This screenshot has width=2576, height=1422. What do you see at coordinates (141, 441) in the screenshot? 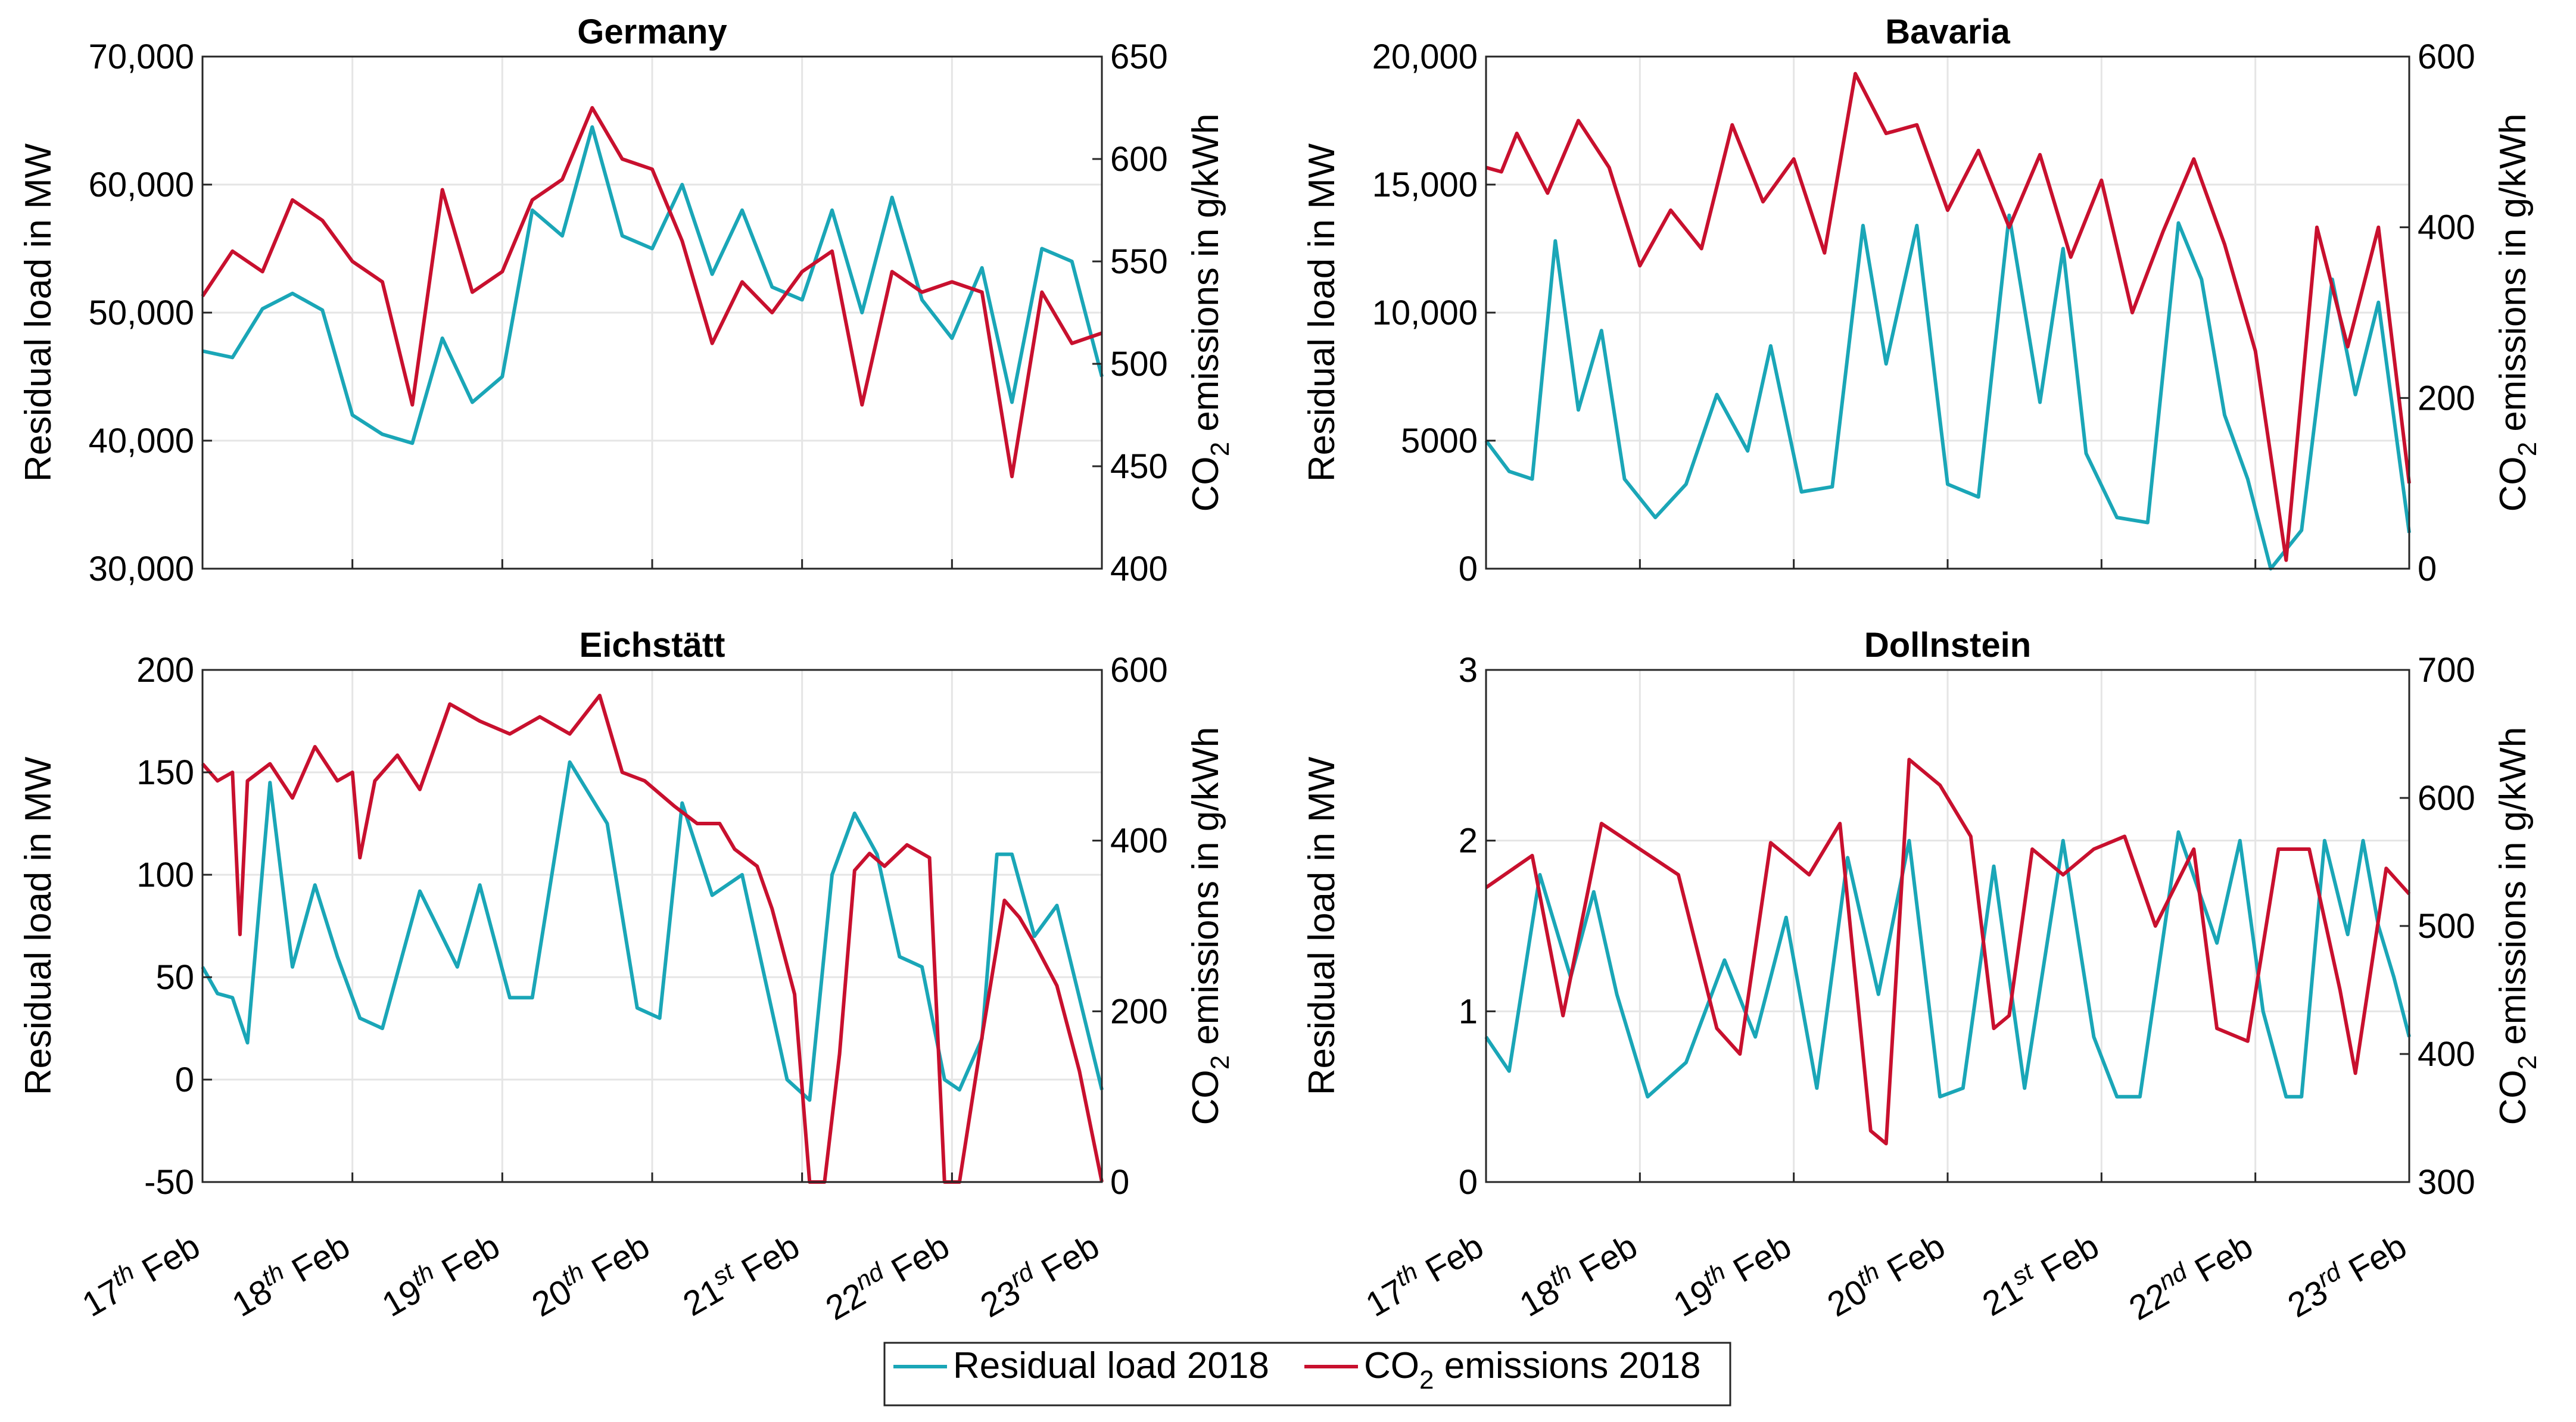
I see `y-tick-label: 40,000` at bounding box center [141, 441].